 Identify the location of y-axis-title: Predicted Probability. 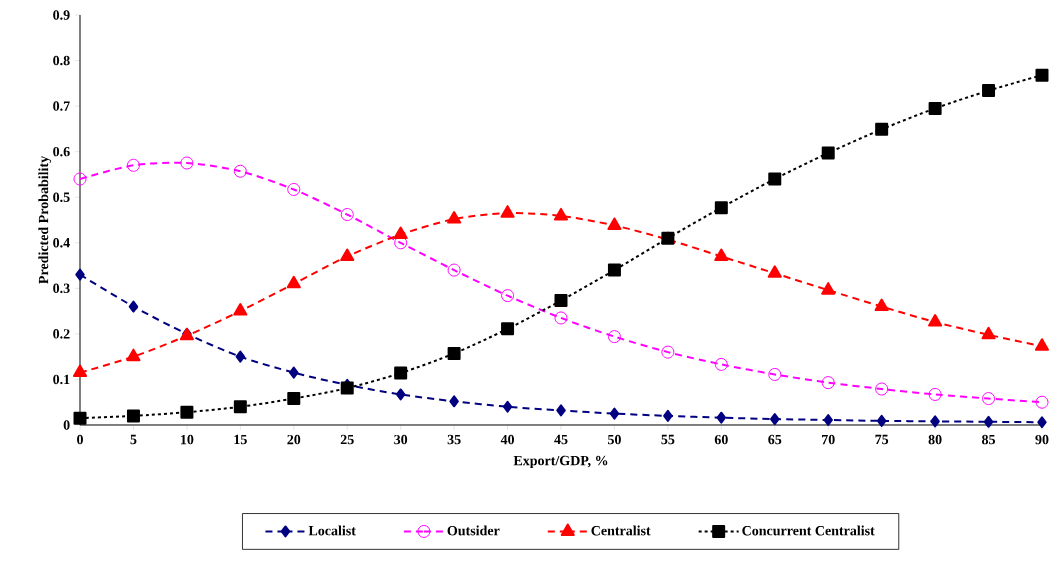
(45, 220).